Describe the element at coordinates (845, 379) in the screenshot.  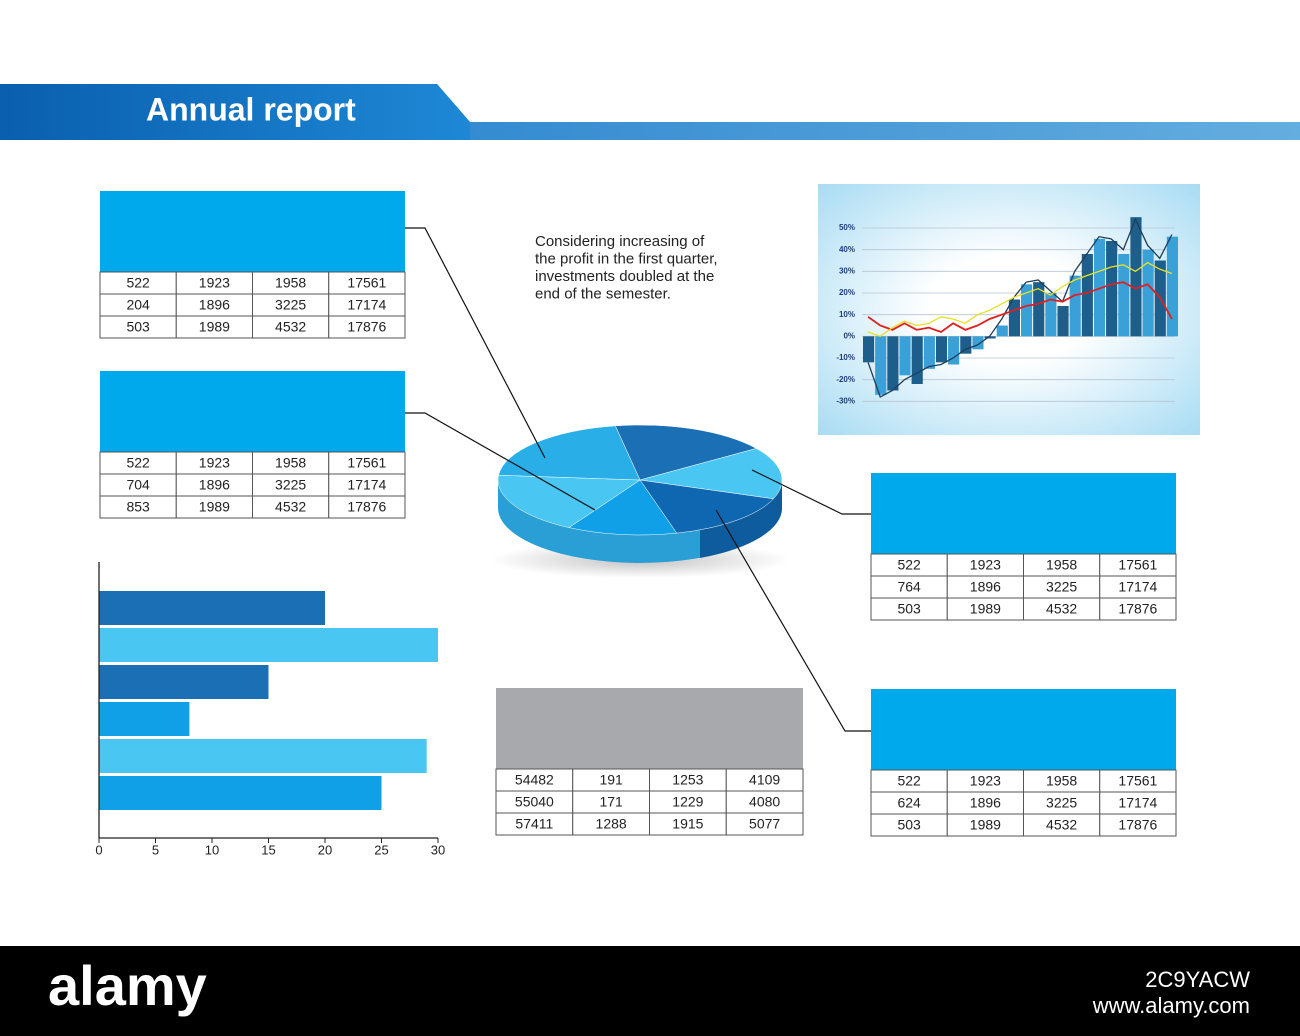
I see `y-tick-label: -20%` at that location.